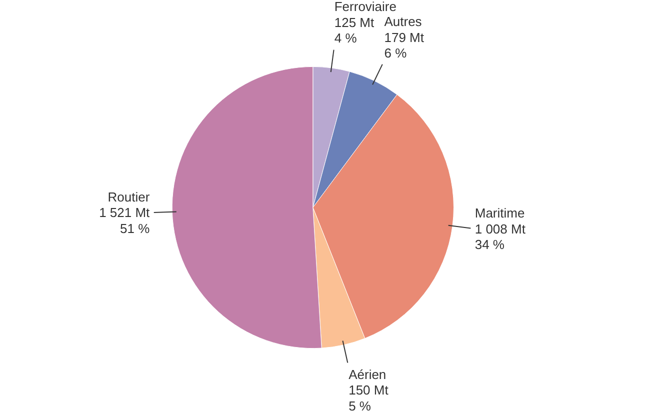 The height and width of the screenshot is (414, 653). What do you see at coordinates (124, 220) in the screenshot?
I see `data-label: 1 521 Mt 51 %` at bounding box center [124, 220].